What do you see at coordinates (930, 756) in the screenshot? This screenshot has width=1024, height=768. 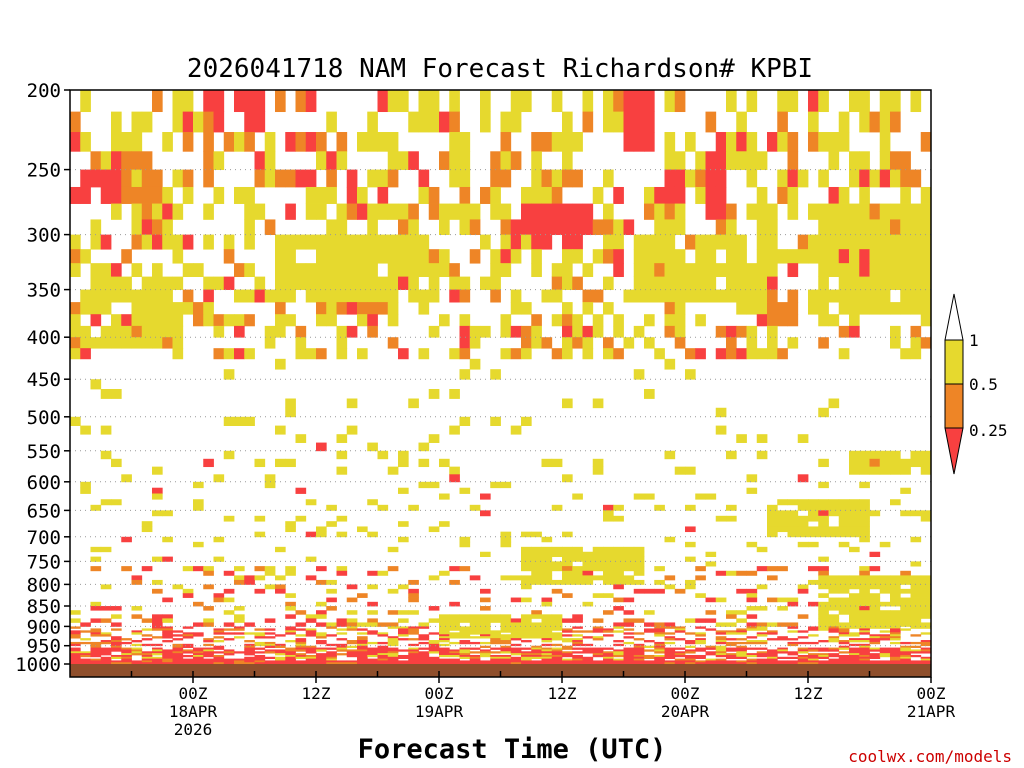 I see `watermark: coolwx.com/models` at bounding box center [930, 756].